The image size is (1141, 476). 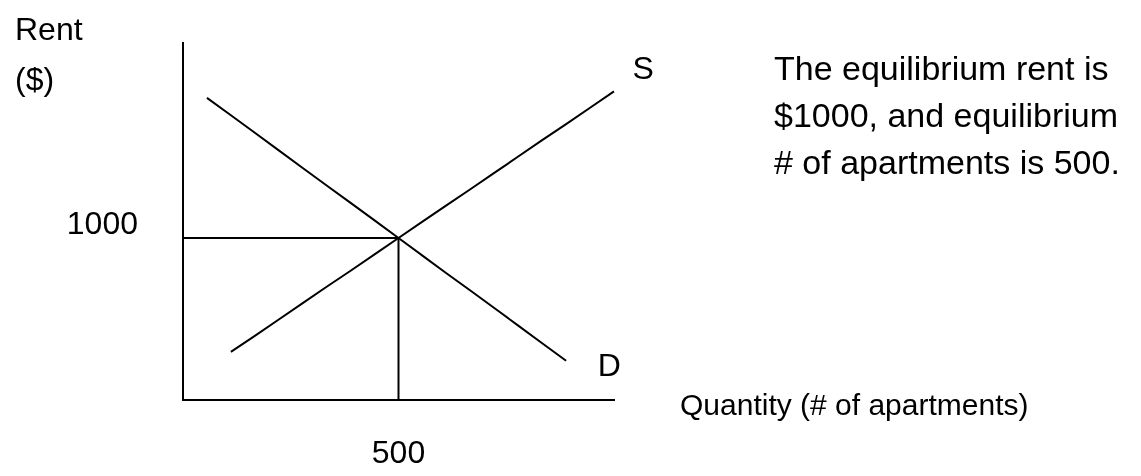 I want to click on y-axis-title: Rent ($), so click(x=49, y=54).